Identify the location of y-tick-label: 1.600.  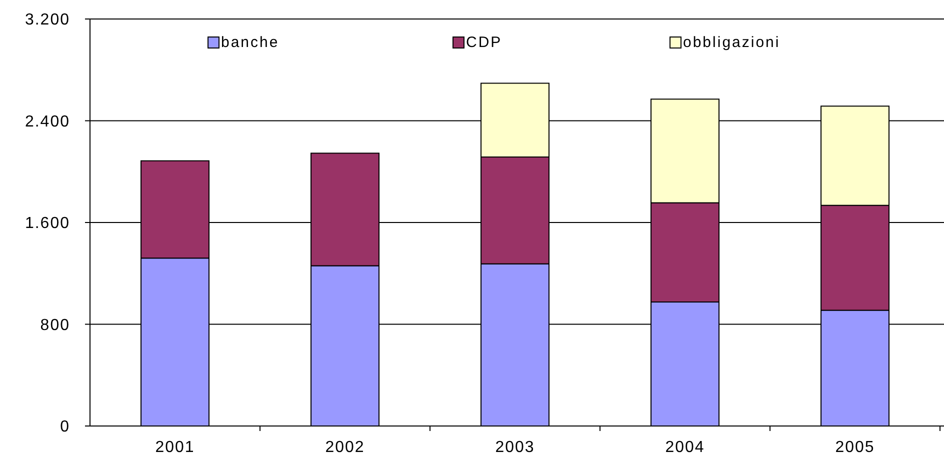
(47, 223).